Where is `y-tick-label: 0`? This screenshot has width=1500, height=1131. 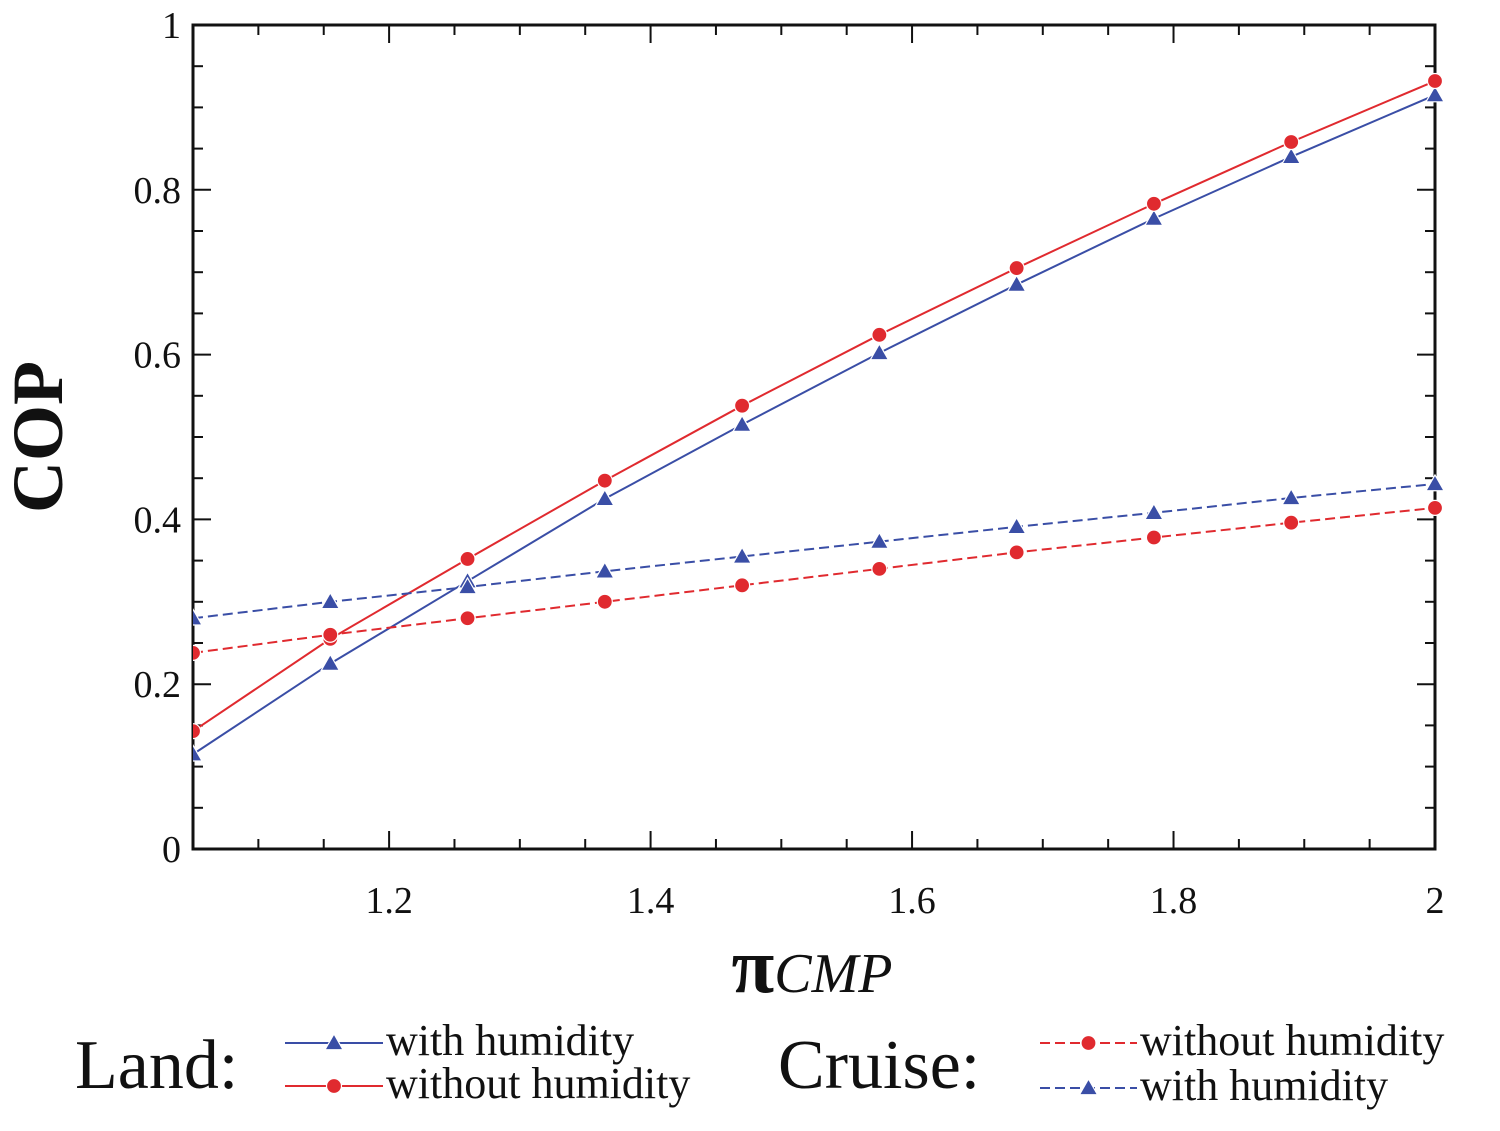
y-tick-label: 0 is located at coordinates (171, 850).